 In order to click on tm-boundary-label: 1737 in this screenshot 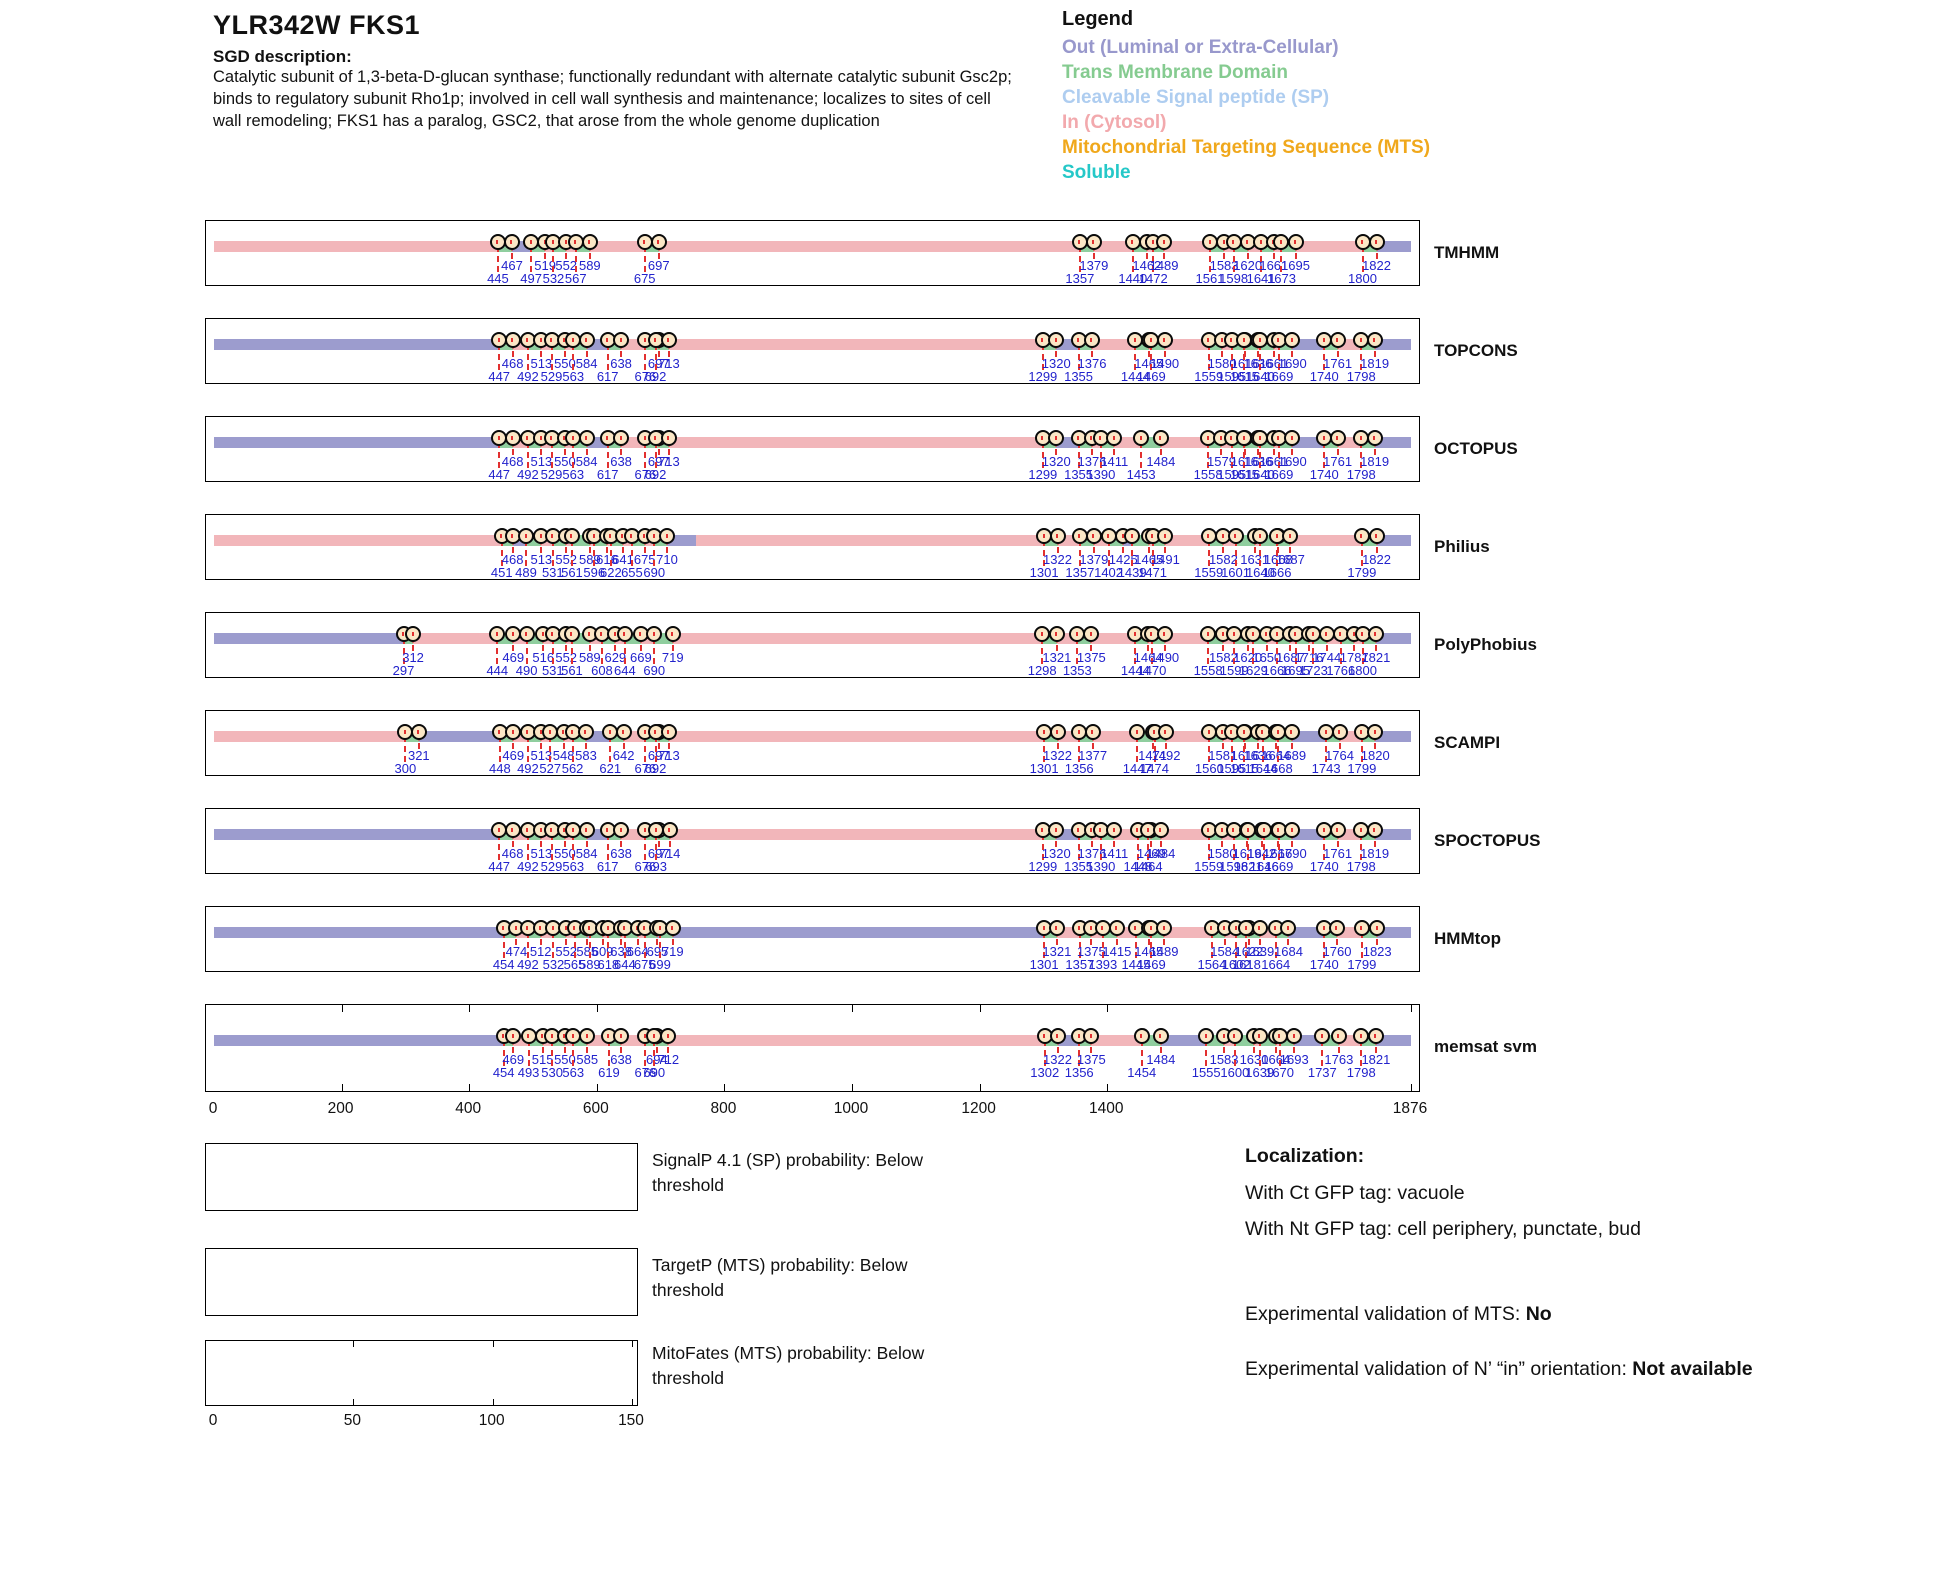, I will do `click(1322, 1072)`.